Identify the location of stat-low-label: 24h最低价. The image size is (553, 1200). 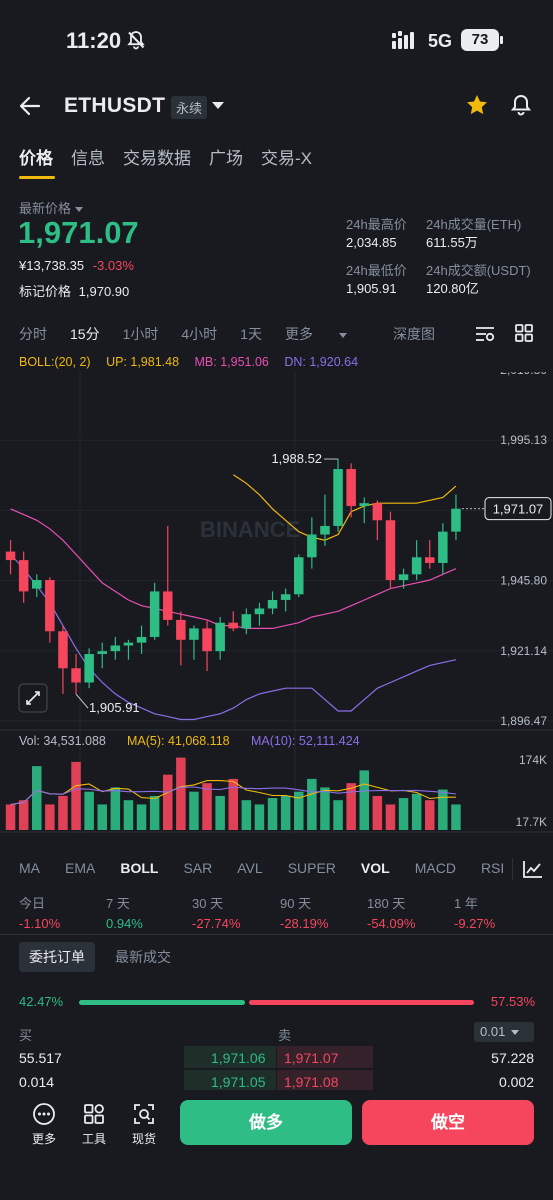
(376, 270).